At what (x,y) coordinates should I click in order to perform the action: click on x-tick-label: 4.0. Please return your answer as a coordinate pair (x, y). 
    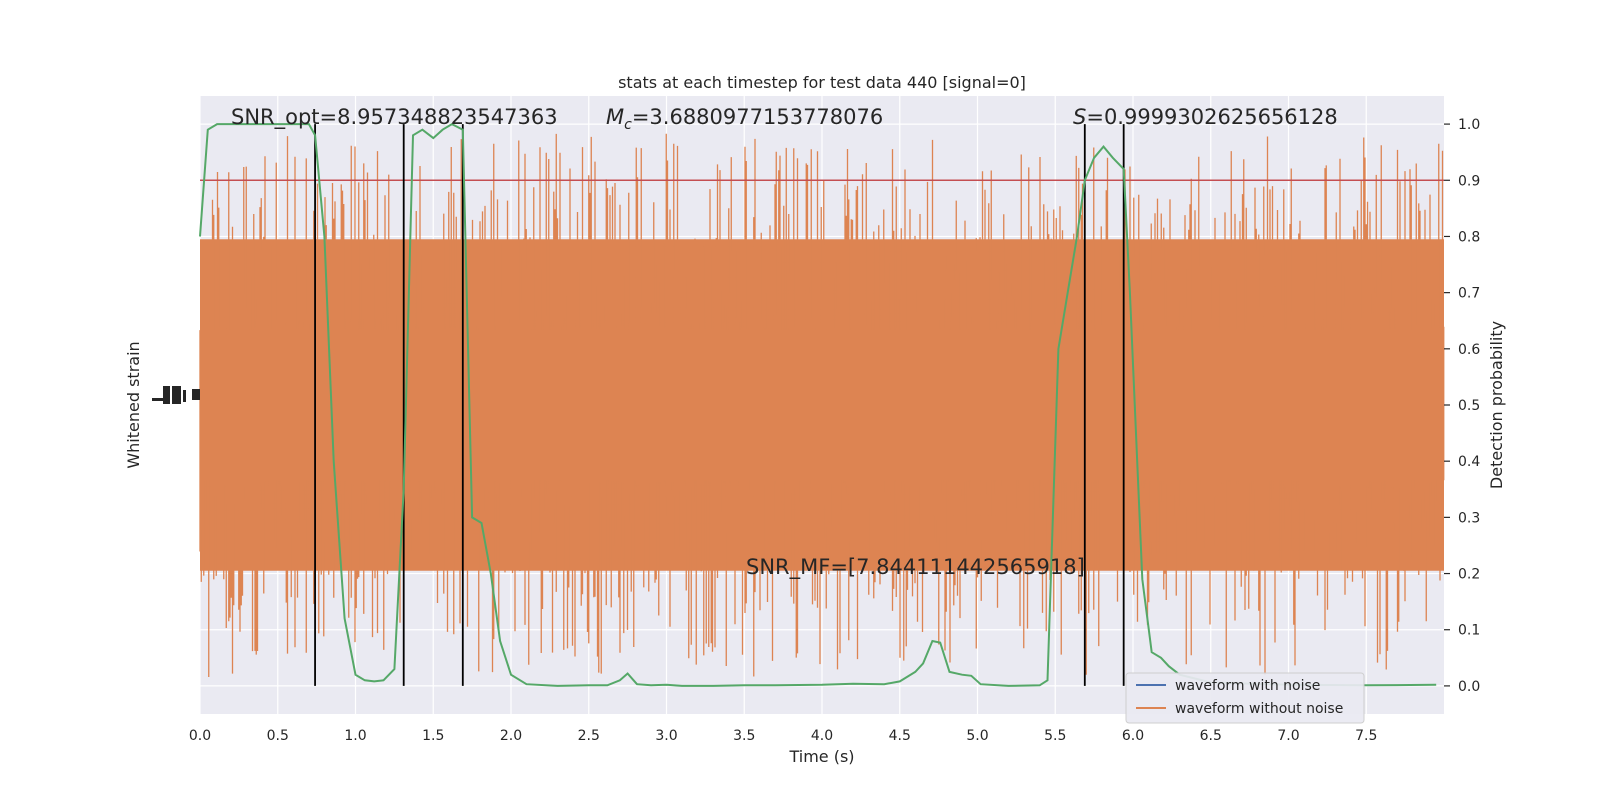
    Looking at the image, I should click on (822, 736).